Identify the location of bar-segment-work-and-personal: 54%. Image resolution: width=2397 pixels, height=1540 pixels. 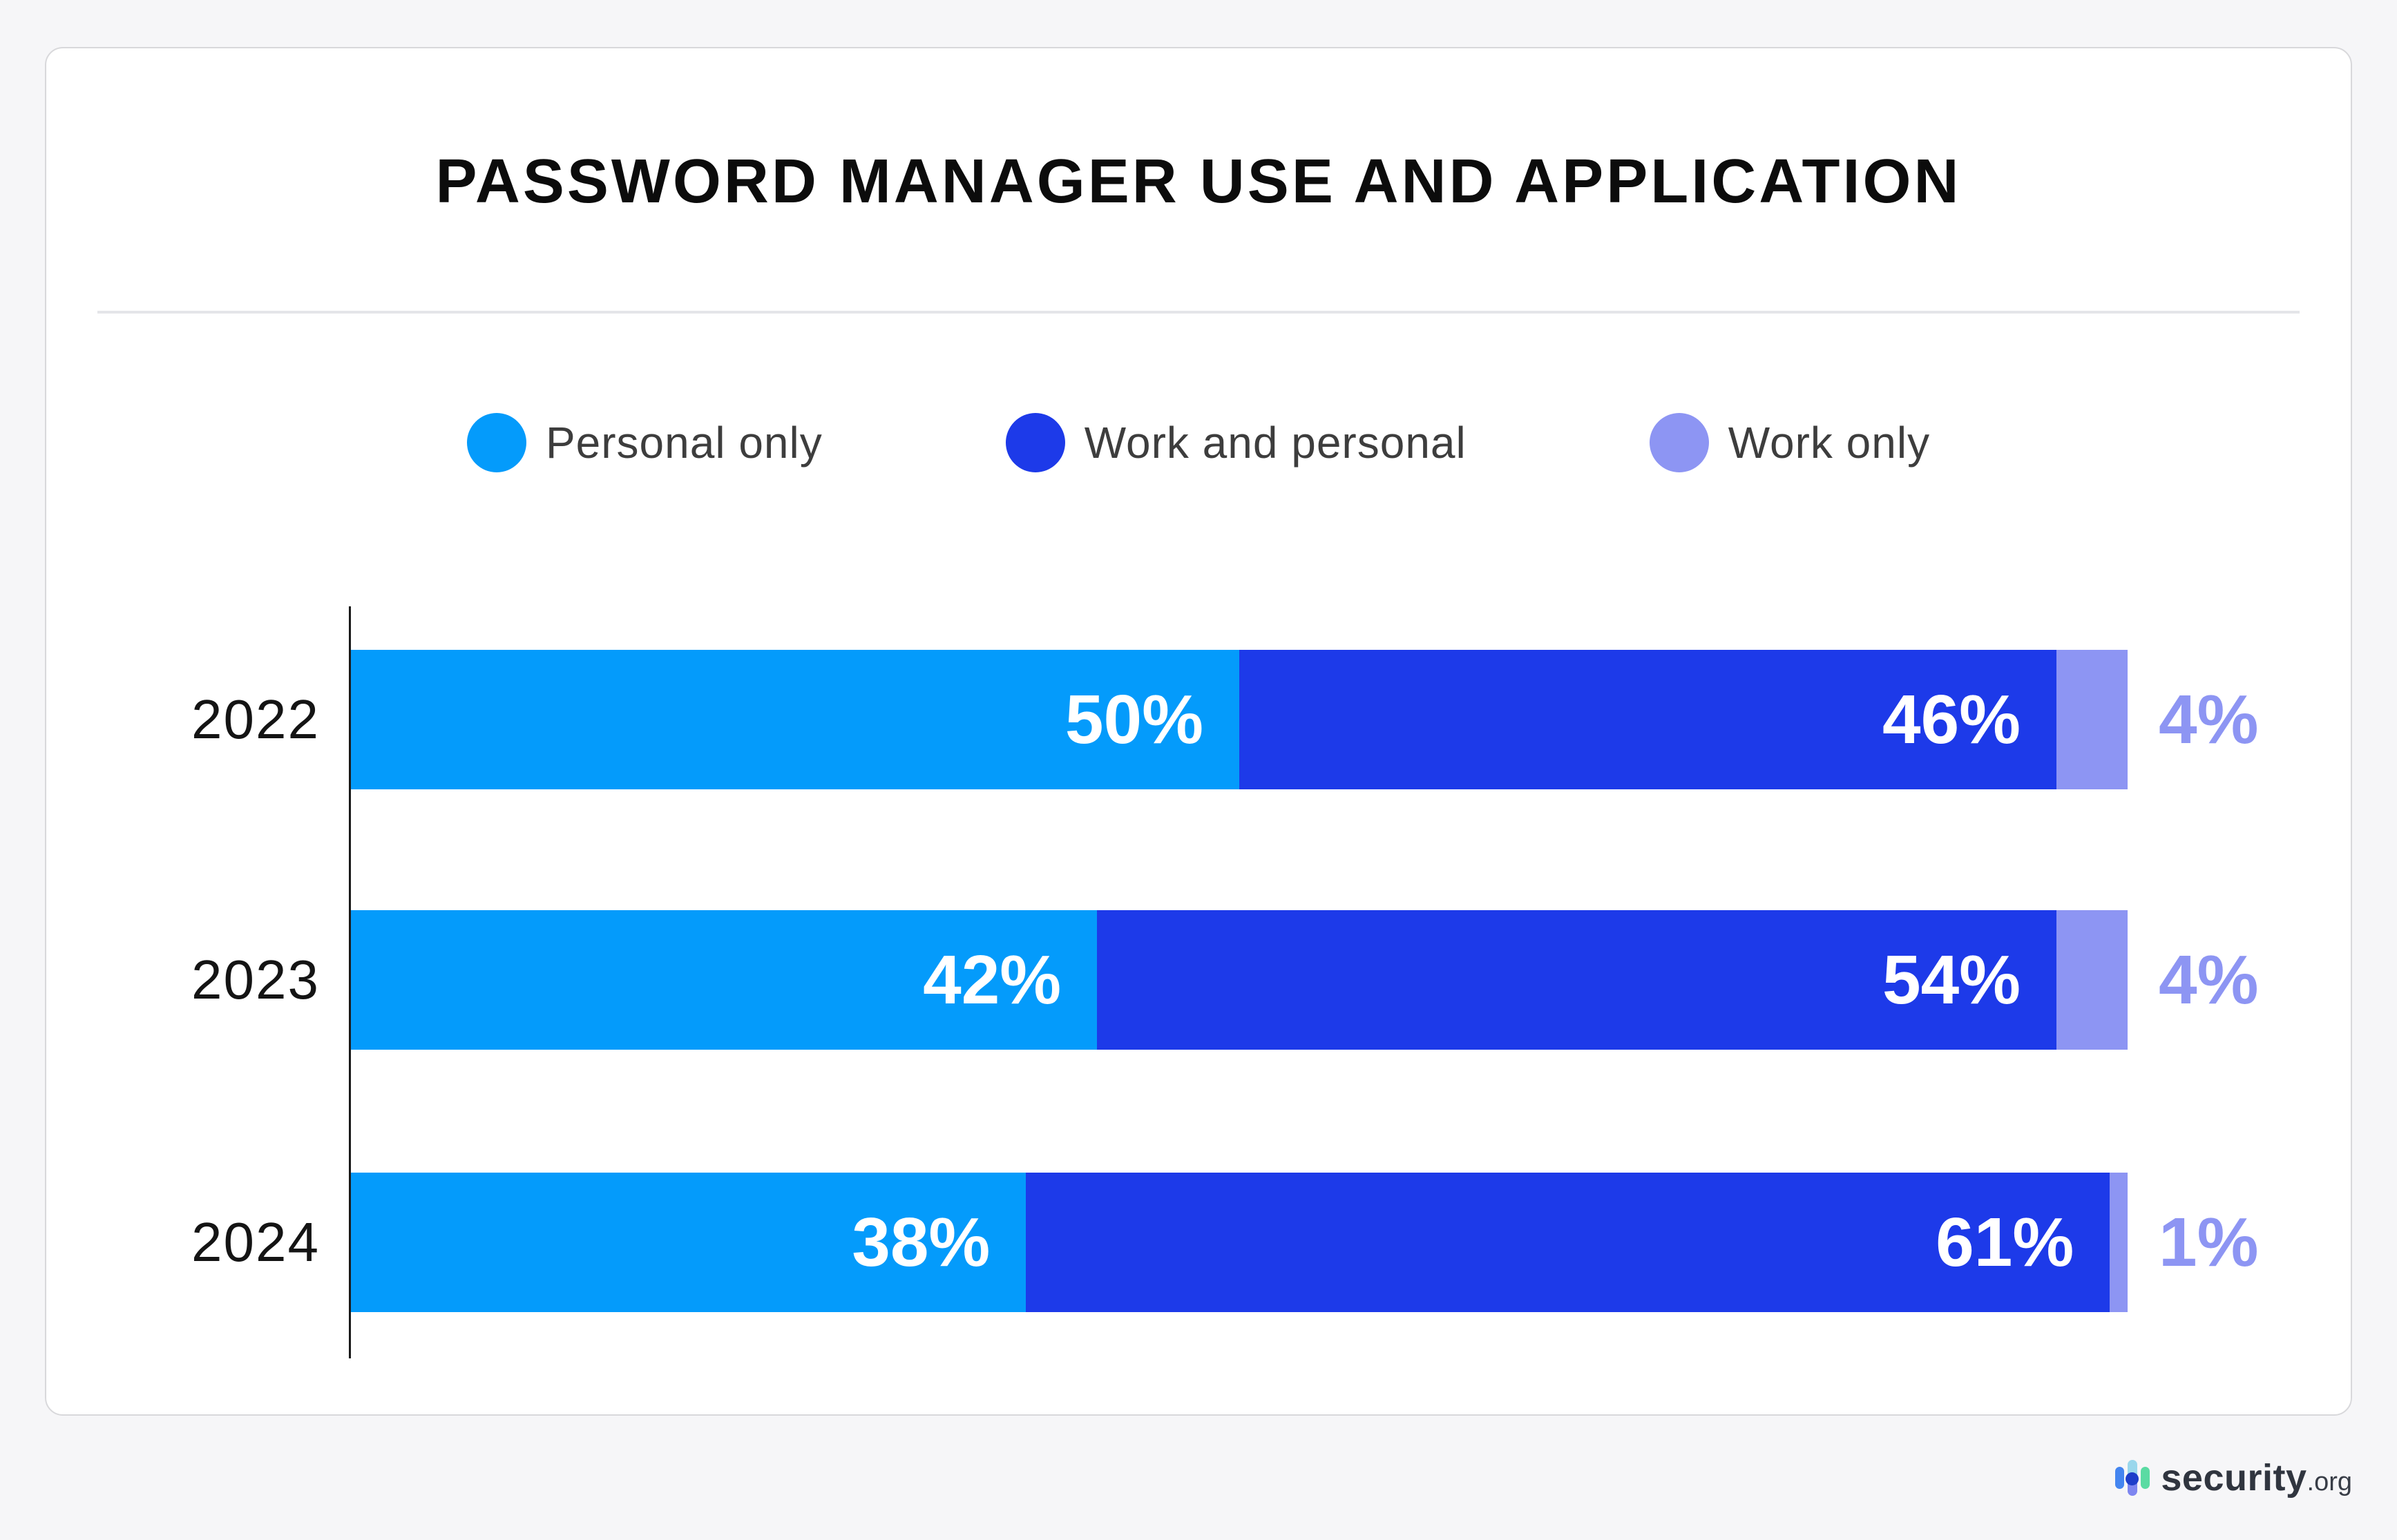
(1577, 980).